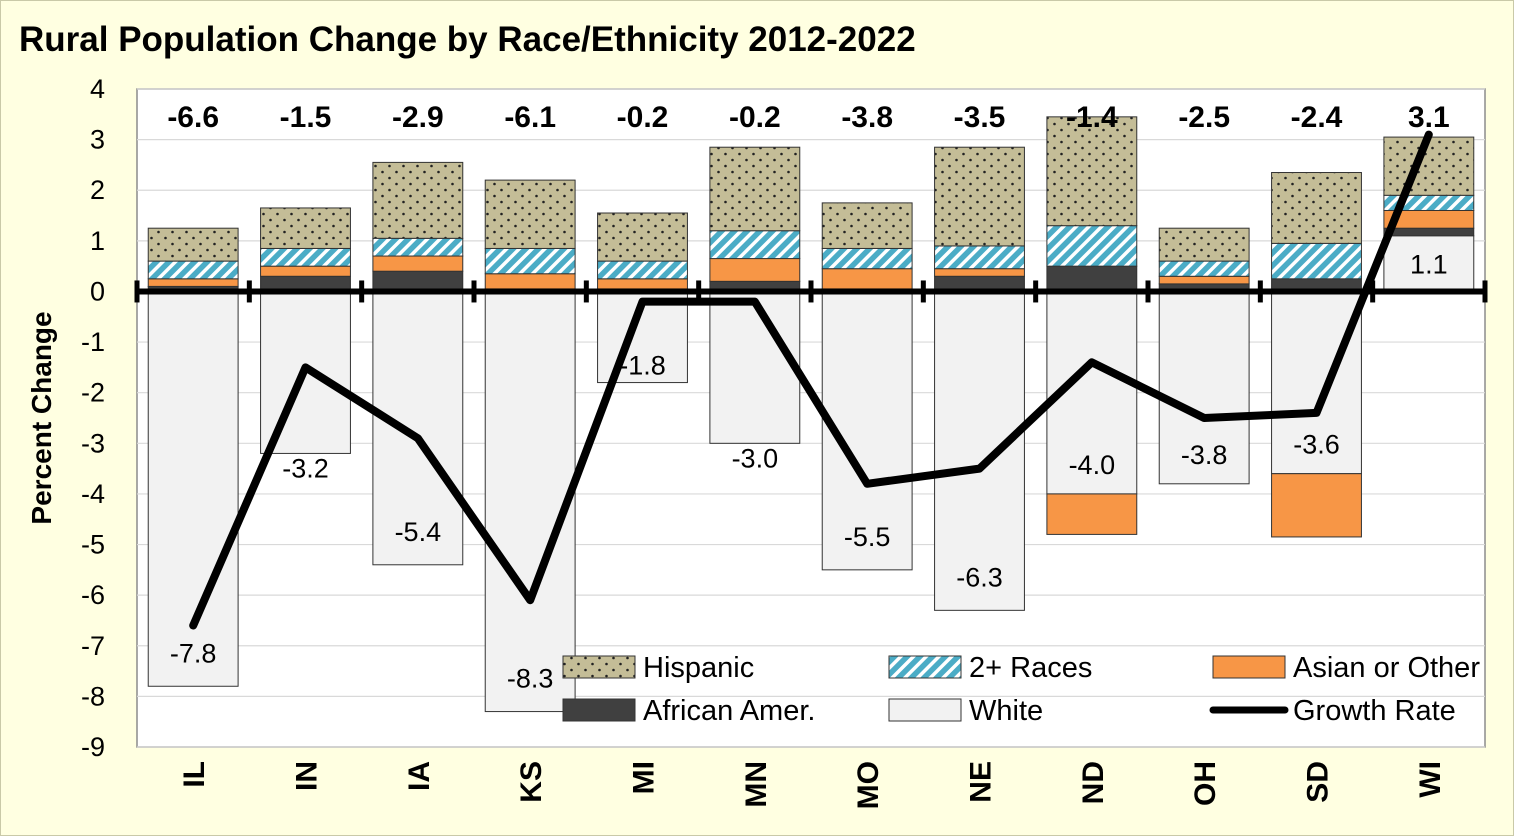 The width and height of the screenshot is (1514, 837). I want to click on y-tick-label: -6, so click(93, 595).